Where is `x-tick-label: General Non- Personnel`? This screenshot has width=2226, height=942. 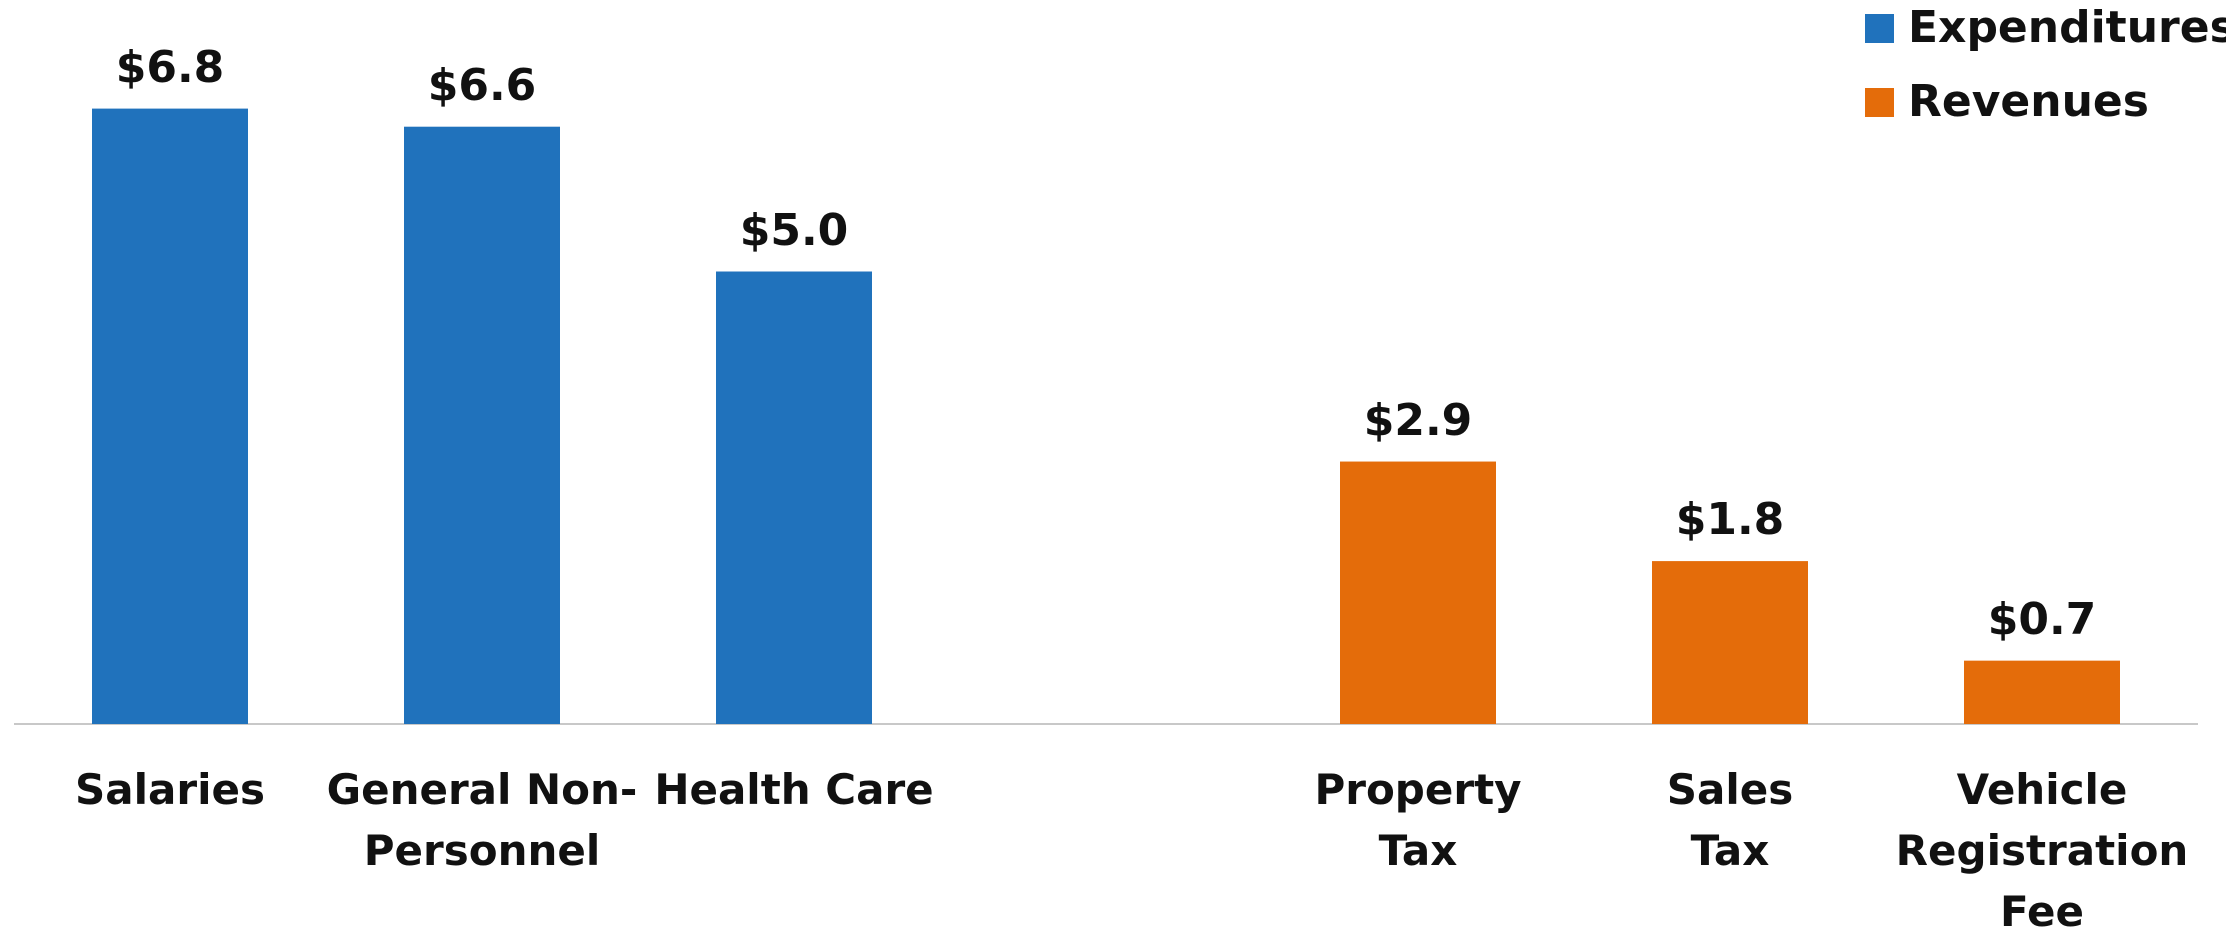
x-tick-label: General Non- Personnel is located at coordinates (482, 820).